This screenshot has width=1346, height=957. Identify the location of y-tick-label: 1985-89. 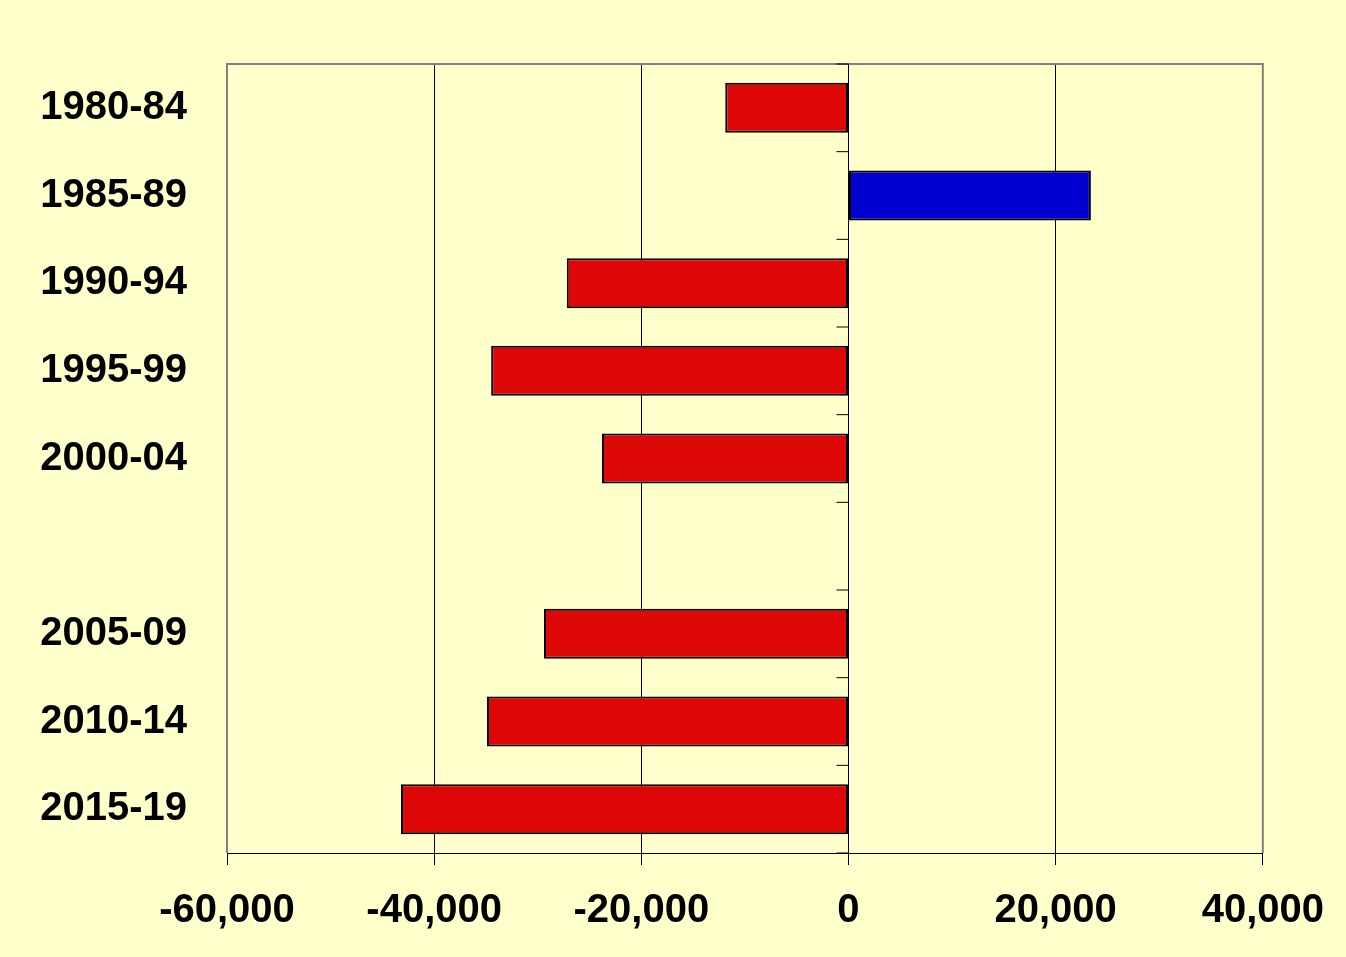
(113, 192).